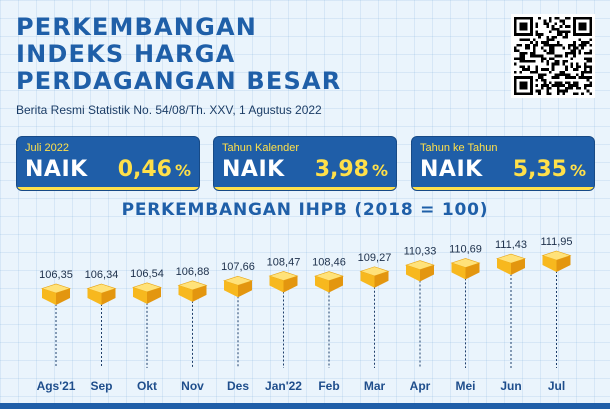 Image resolution: width=610 pixels, height=409 pixels. I want to click on x-tick-label: Sep, so click(101, 386).